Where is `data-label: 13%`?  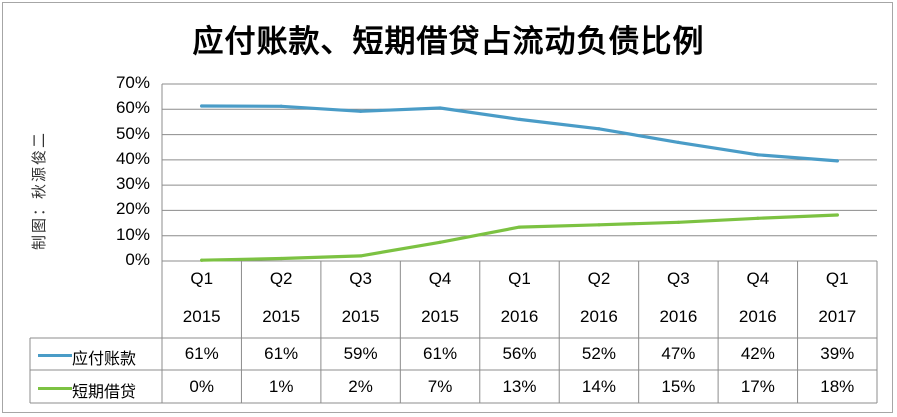 data-label: 13% is located at coordinates (519, 386).